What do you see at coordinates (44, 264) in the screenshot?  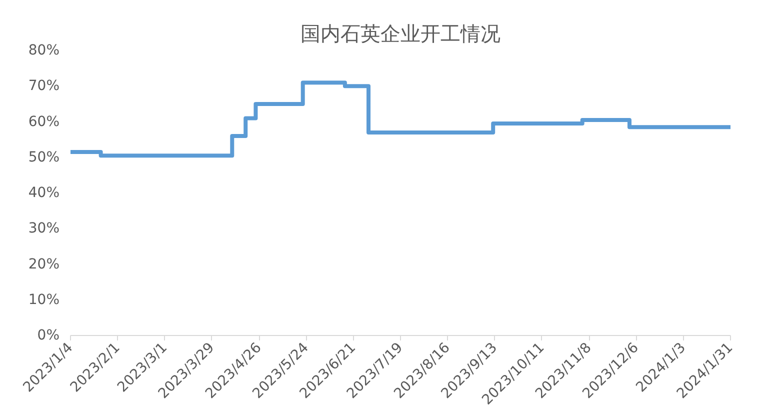 I see `y-tick-label: 20%` at bounding box center [44, 264].